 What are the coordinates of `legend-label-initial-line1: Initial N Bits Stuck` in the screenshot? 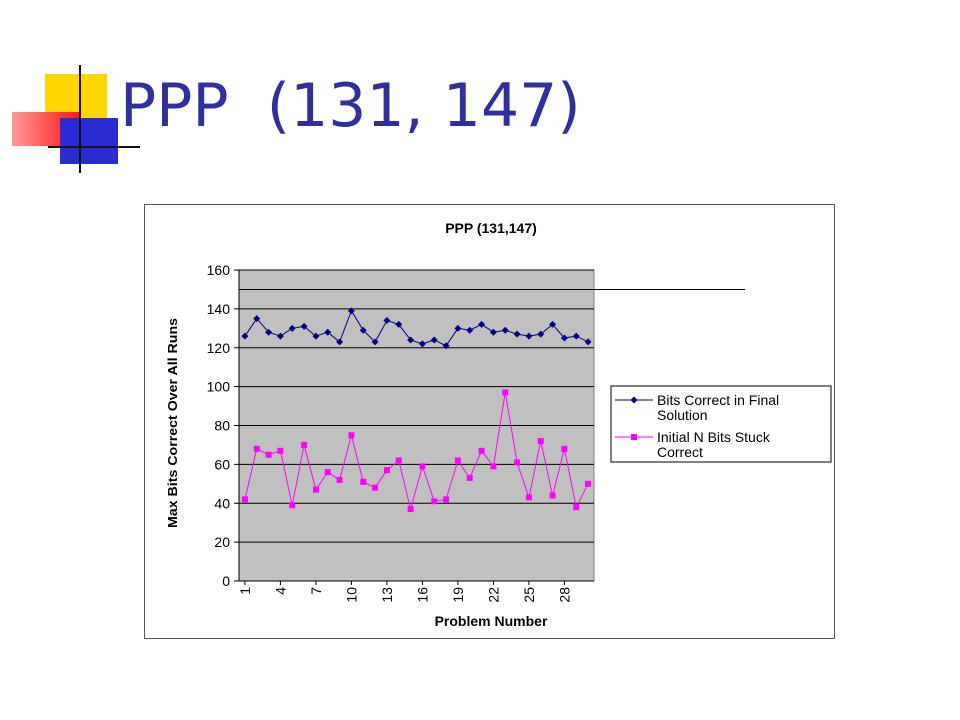 It's located at (714, 437).